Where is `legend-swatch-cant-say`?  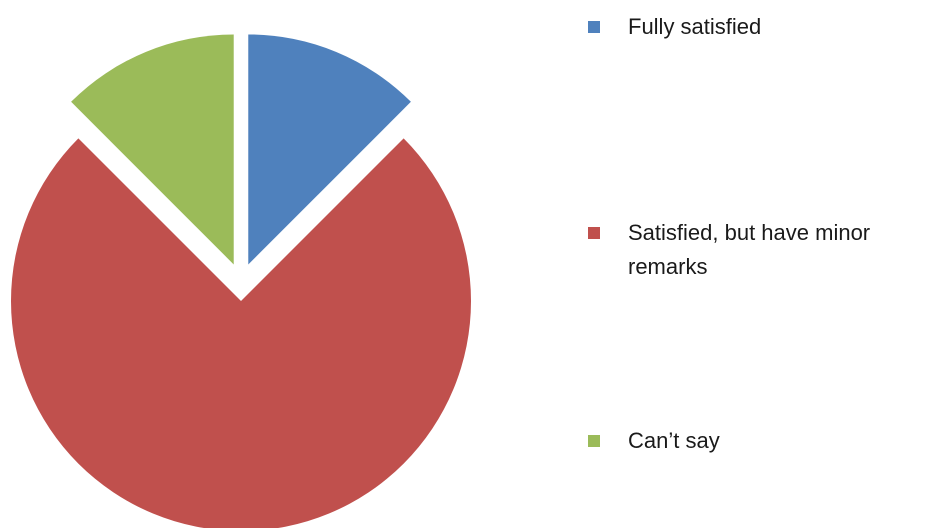
legend-swatch-cant-say is located at coordinates (594, 441).